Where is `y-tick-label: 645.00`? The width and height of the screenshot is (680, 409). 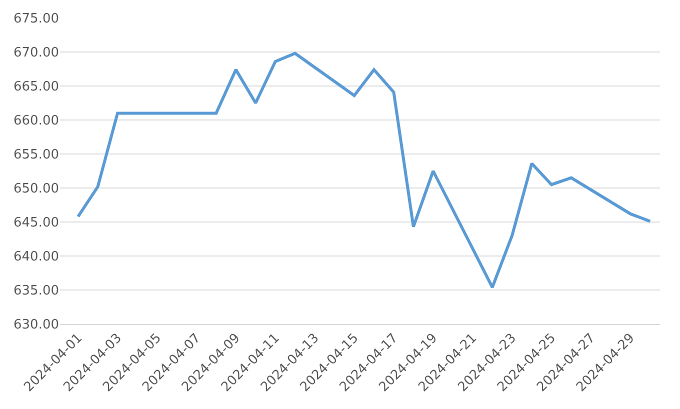 y-tick-label: 645.00 is located at coordinates (36, 223).